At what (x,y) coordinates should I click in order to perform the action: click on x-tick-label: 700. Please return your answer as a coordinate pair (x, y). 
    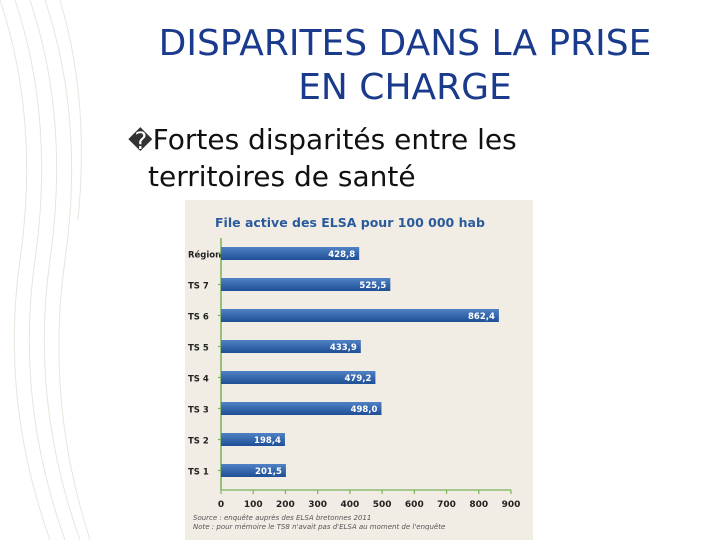
    Looking at the image, I should click on (446, 505).